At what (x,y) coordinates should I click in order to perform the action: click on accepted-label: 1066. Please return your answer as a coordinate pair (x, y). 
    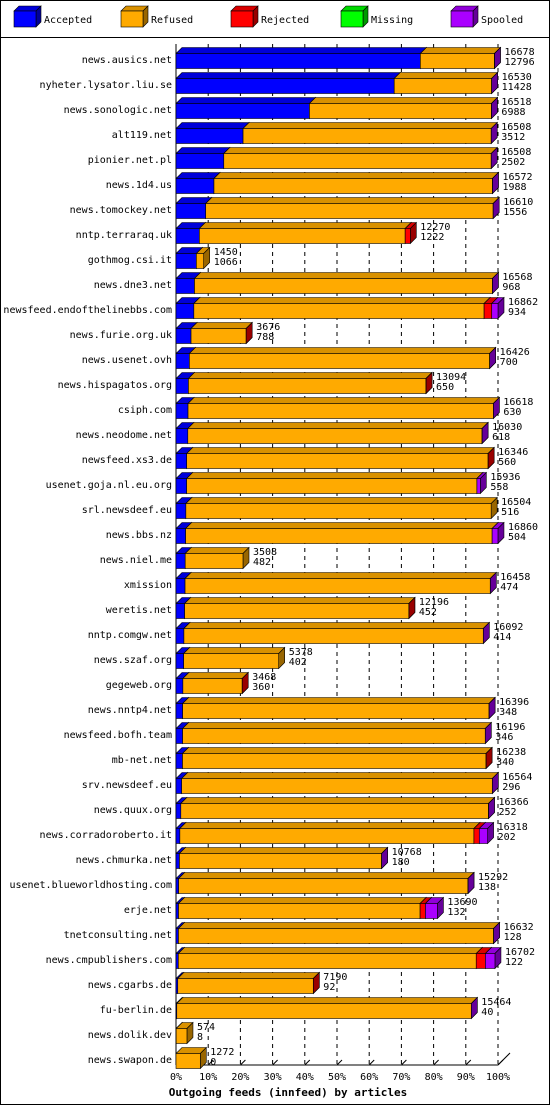
    Looking at the image, I should click on (226, 262).